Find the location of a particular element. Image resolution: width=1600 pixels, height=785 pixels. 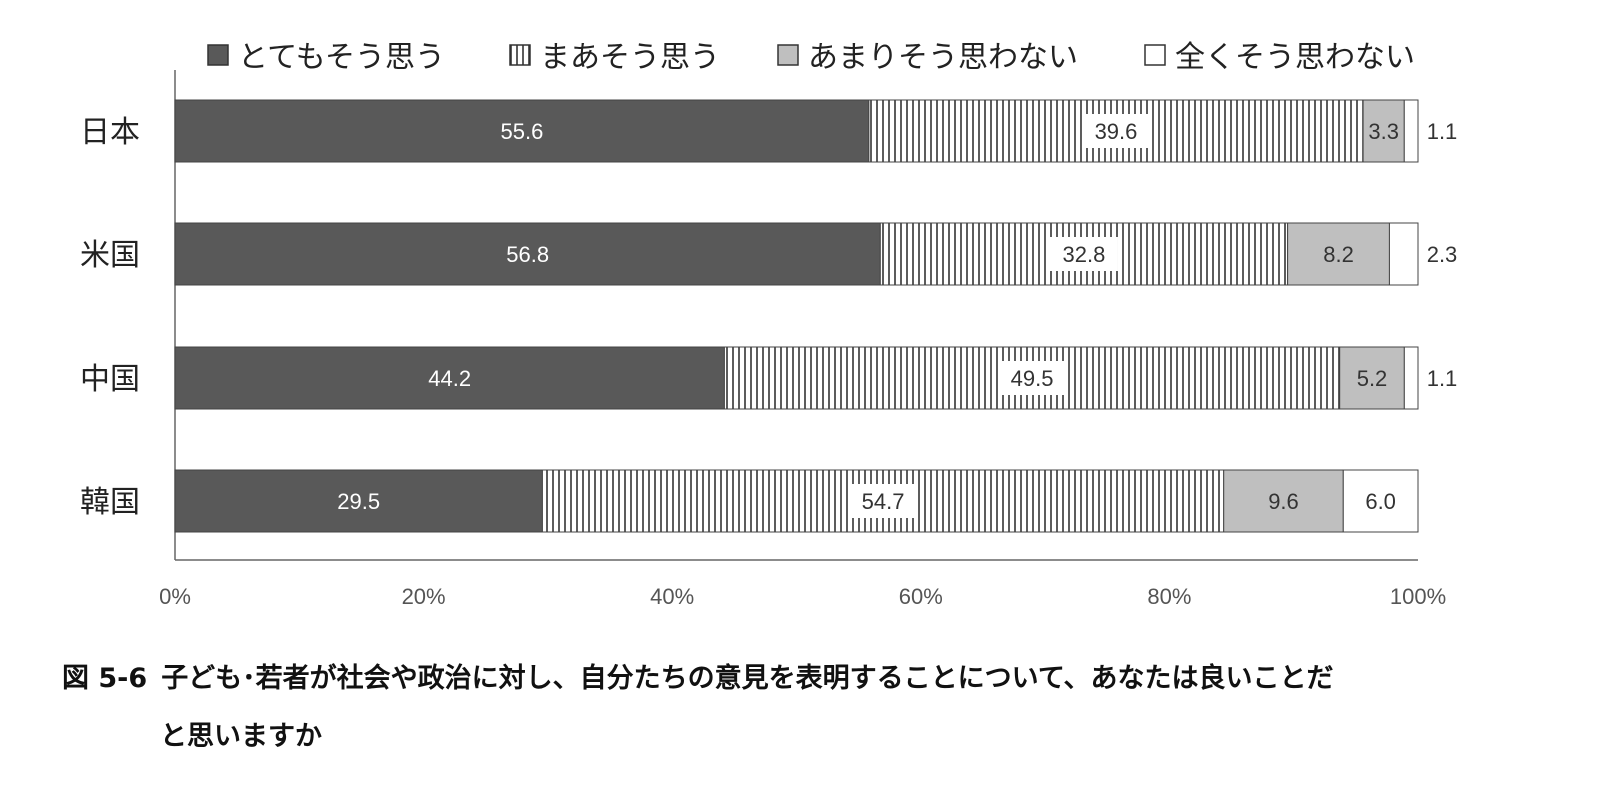

legend-label-2: あまりそう思わない is located at coordinates (943, 57).